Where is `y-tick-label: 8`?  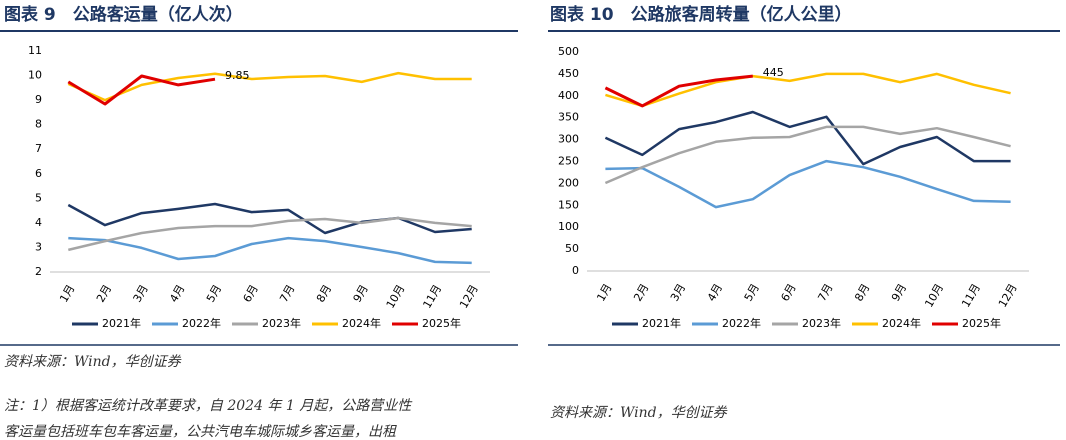 y-tick-label: 8 is located at coordinates (38, 124).